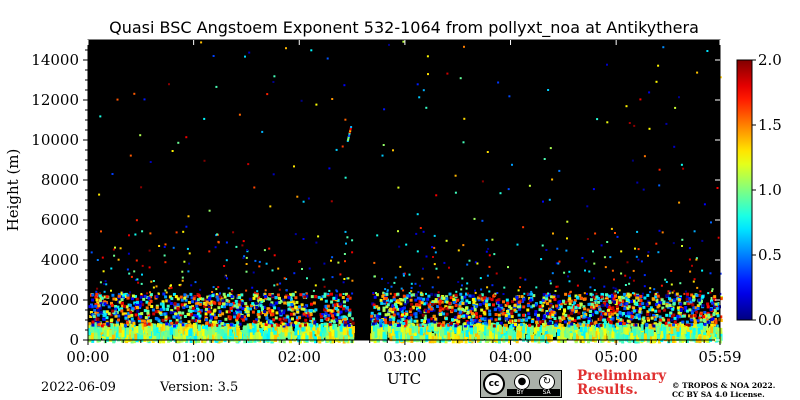 Image resolution: width=800 pixels, height=400 pixels. Describe the element at coordinates (299, 357) in the screenshot. I see `x-tick-label: 02:00` at that location.